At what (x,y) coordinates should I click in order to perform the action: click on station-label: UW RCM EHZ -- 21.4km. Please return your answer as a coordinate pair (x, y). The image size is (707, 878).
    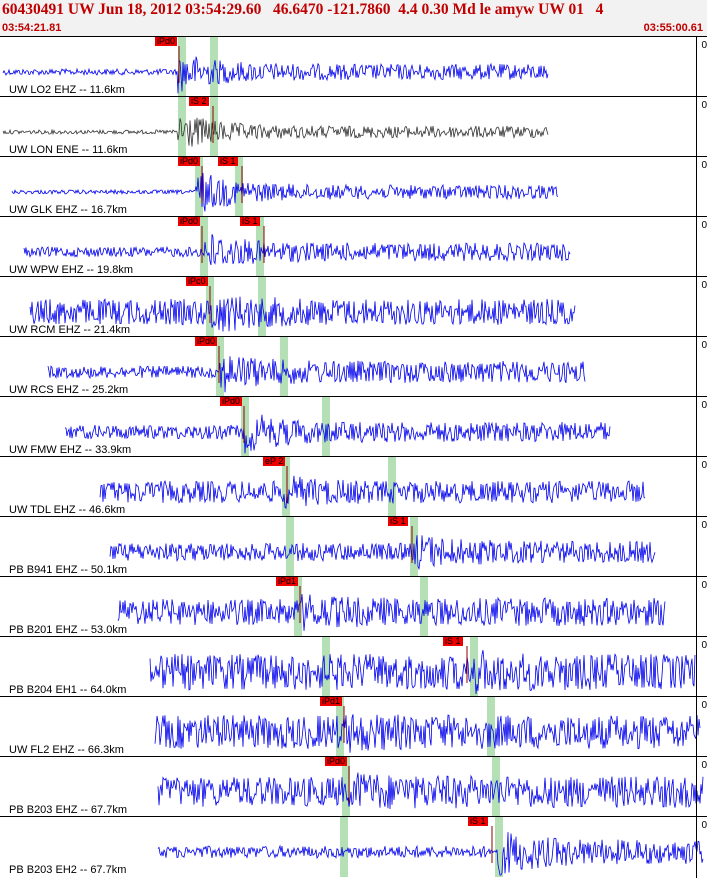
    Looking at the image, I should click on (69, 330).